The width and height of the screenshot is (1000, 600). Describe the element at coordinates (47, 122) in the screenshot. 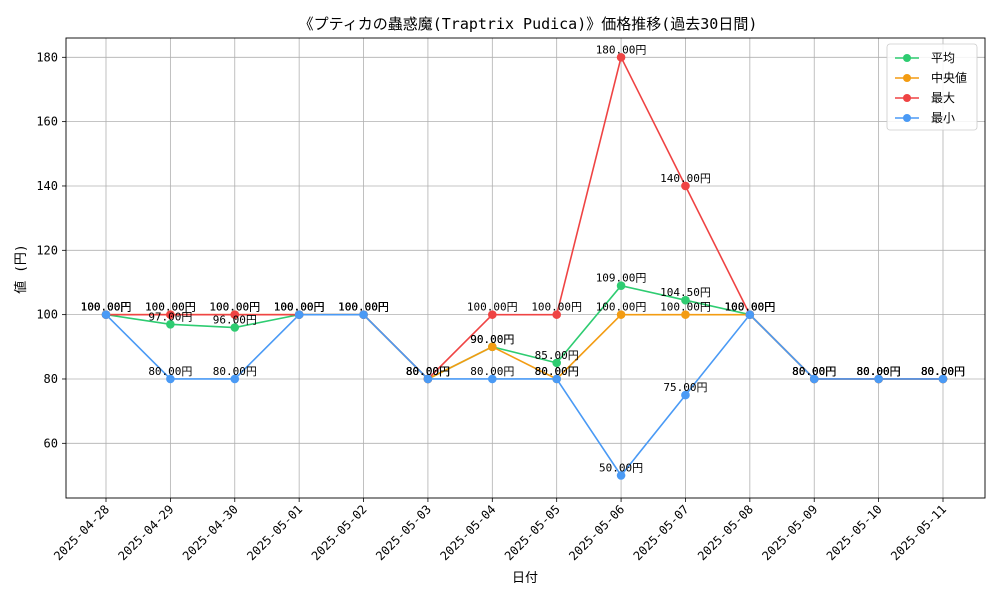

I see `y-tick-label: 160` at that location.